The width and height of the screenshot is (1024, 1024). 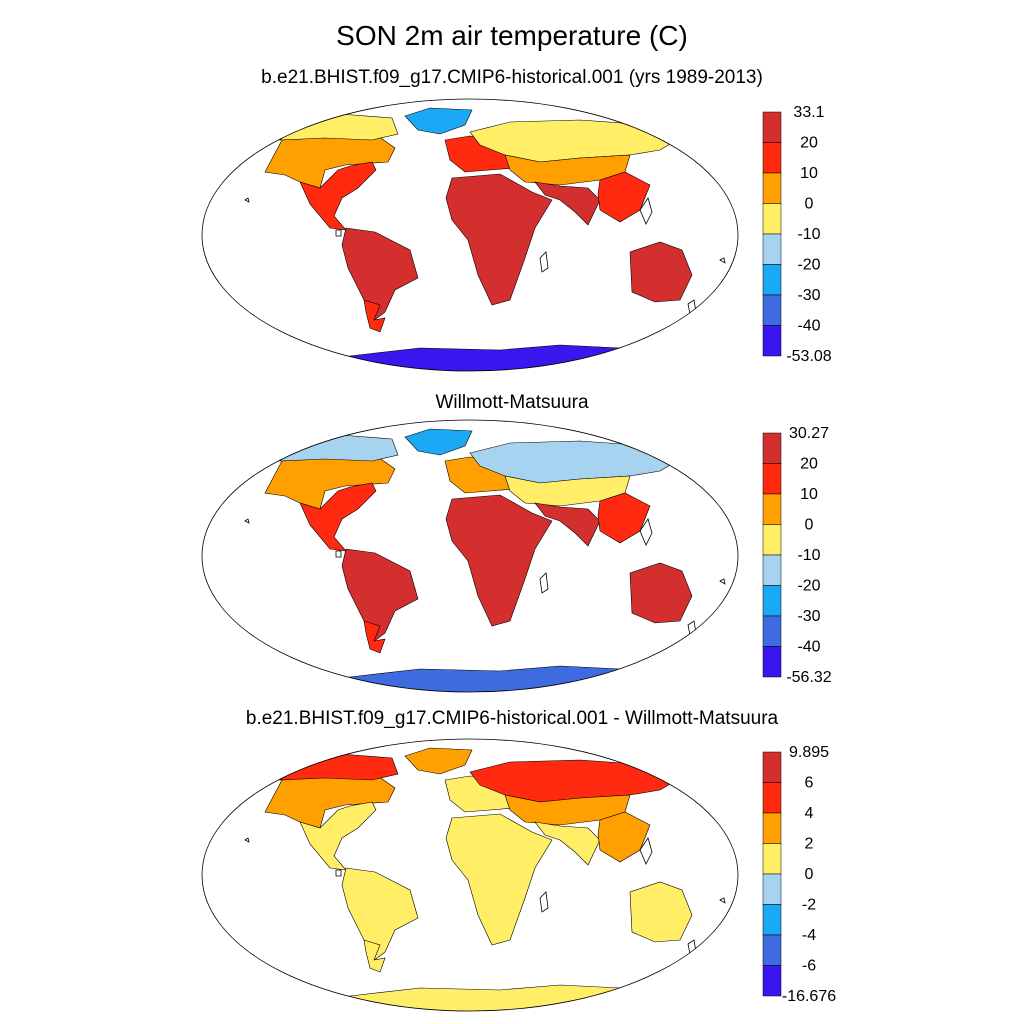 I want to click on colorbar-label: 4, so click(x=809, y=813).